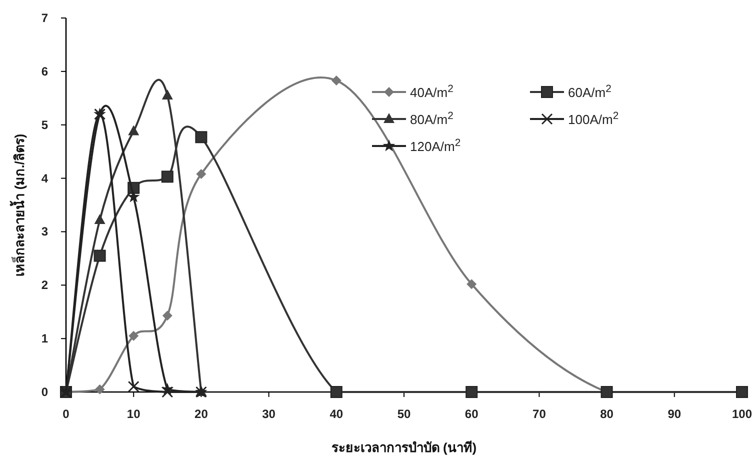  Describe the element at coordinates (269, 414) in the screenshot. I see `x-tick-label: 30` at that location.